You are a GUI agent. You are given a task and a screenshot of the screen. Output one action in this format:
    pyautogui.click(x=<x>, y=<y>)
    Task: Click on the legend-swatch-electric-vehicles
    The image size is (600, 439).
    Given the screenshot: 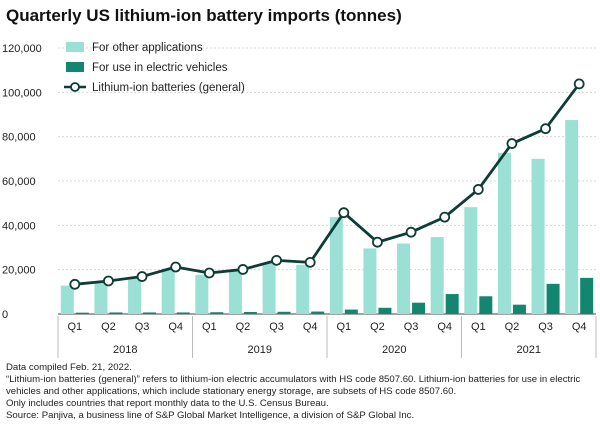 What is the action you would take?
    pyautogui.click(x=75, y=67)
    